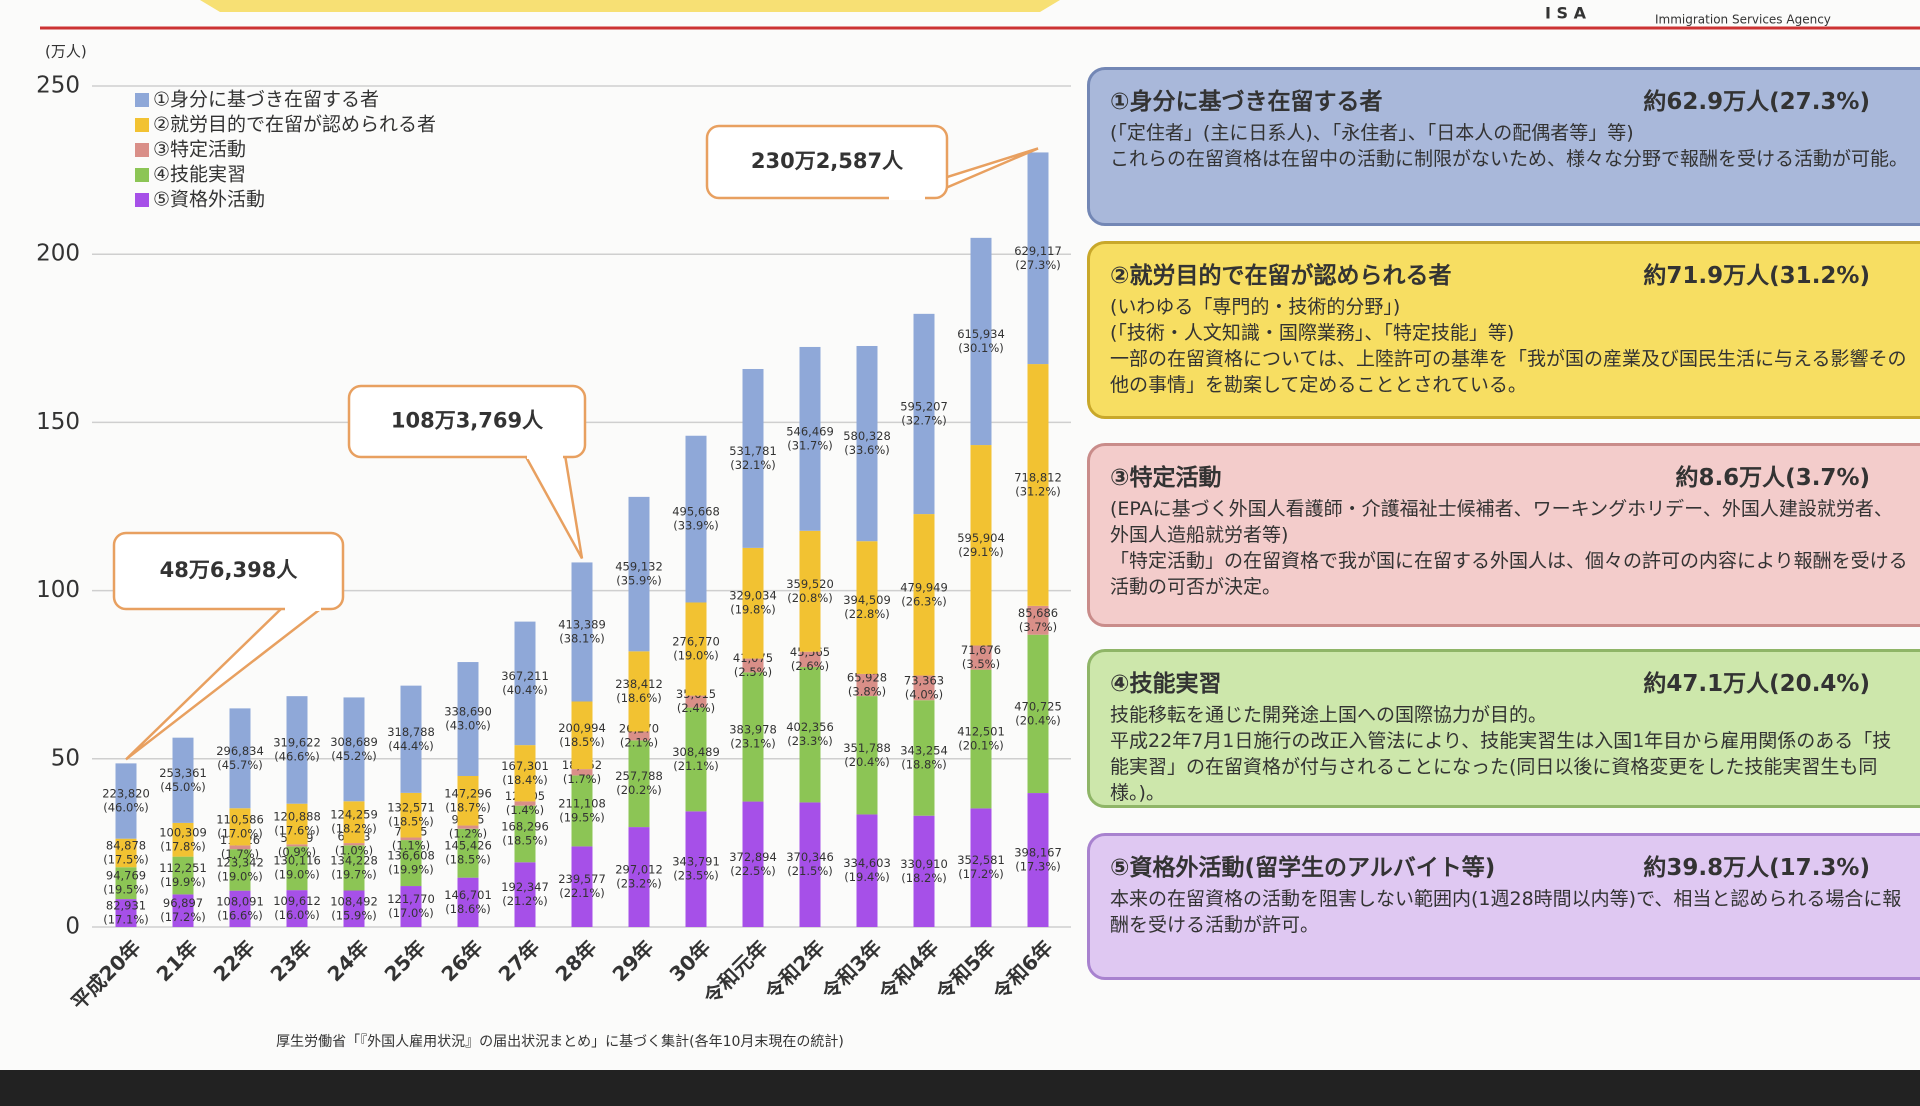 This screenshot has width=1920, height=1106. Describe the element at coordinates (810, 871) in the screenshot. I see `data-share-label: (21.5%)` at that location.